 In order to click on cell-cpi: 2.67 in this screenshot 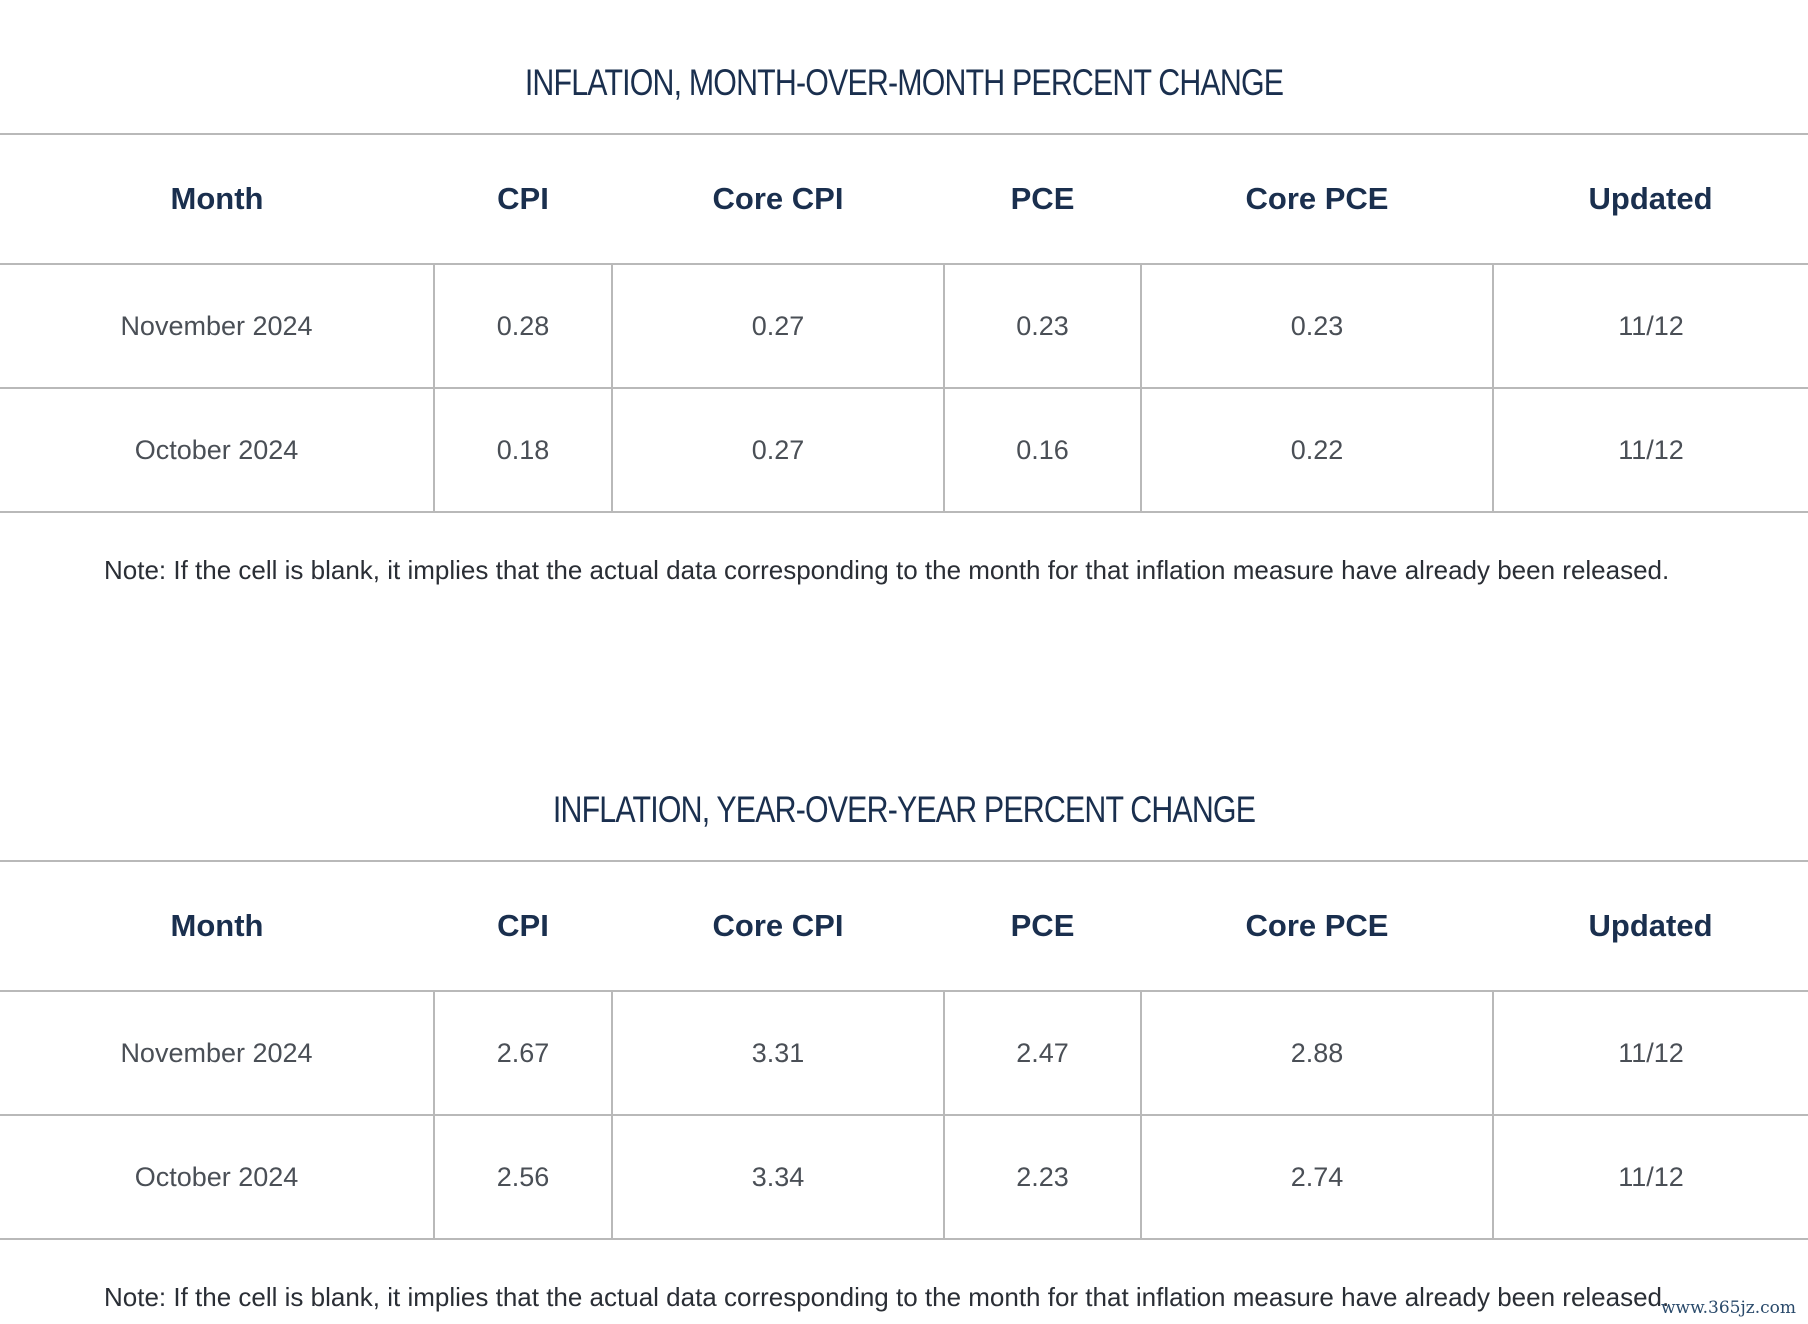, I will do `click(522, 1053)`.